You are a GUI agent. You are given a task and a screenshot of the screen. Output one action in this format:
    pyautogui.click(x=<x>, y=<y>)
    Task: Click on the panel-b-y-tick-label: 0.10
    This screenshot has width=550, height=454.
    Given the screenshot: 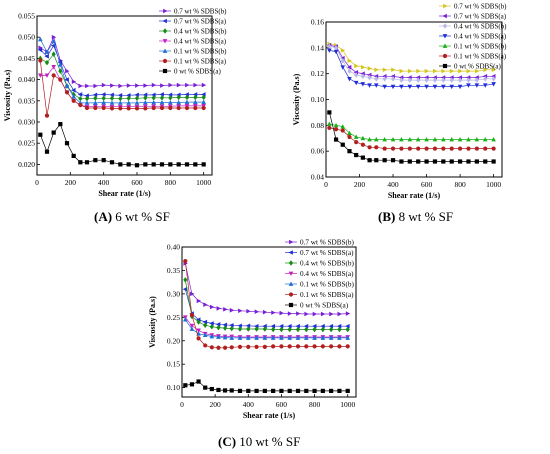 What is the action you would take?
    pyautogui.click(x=317, y=99)
    